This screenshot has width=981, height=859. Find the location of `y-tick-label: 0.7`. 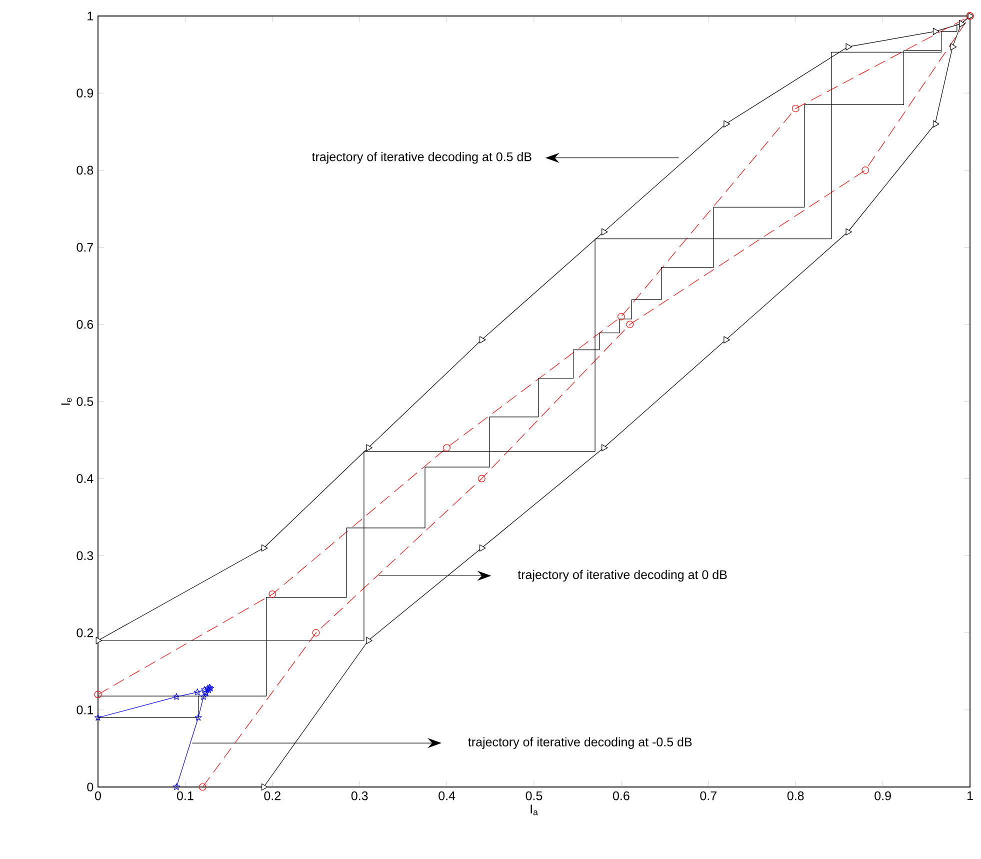

y-tick-label: 0.7 is located at coordinates (85, 247).